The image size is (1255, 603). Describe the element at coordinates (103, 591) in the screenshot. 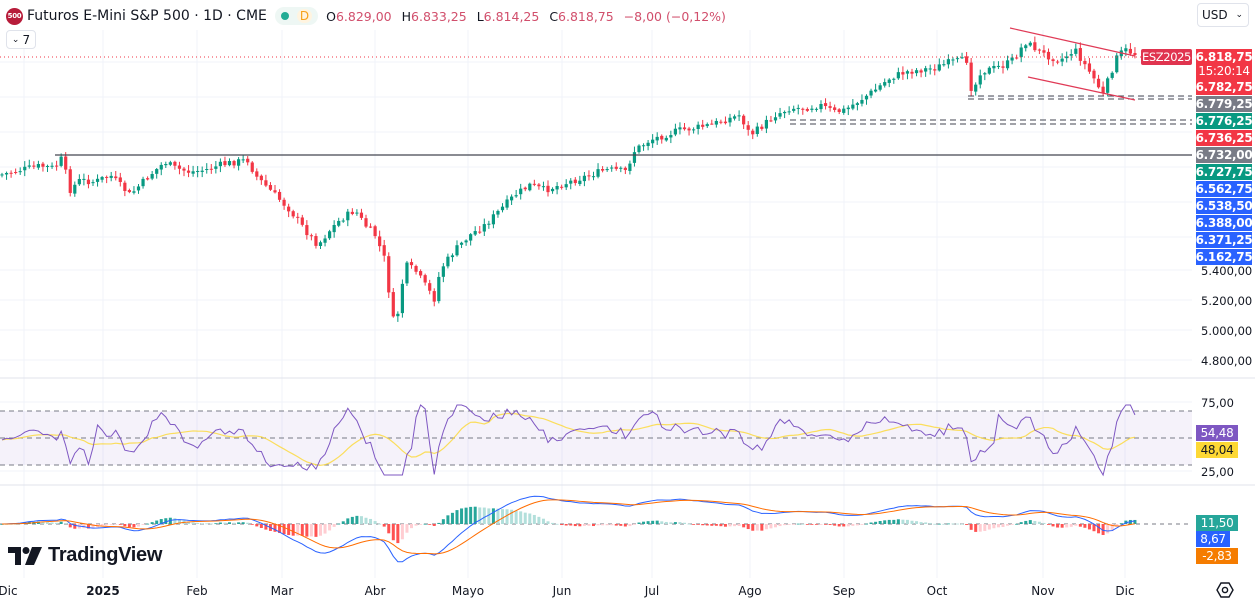

I see `time-axis-label: 2025` at that location.